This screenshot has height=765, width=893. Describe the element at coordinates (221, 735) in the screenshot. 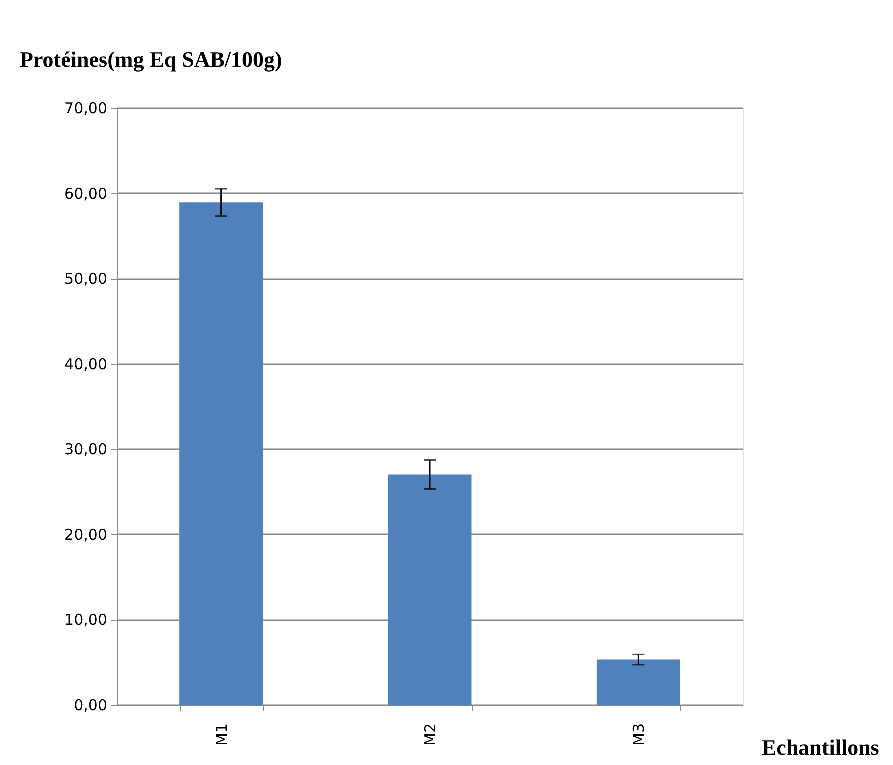

I see `x-tick-label: M1` at that location.